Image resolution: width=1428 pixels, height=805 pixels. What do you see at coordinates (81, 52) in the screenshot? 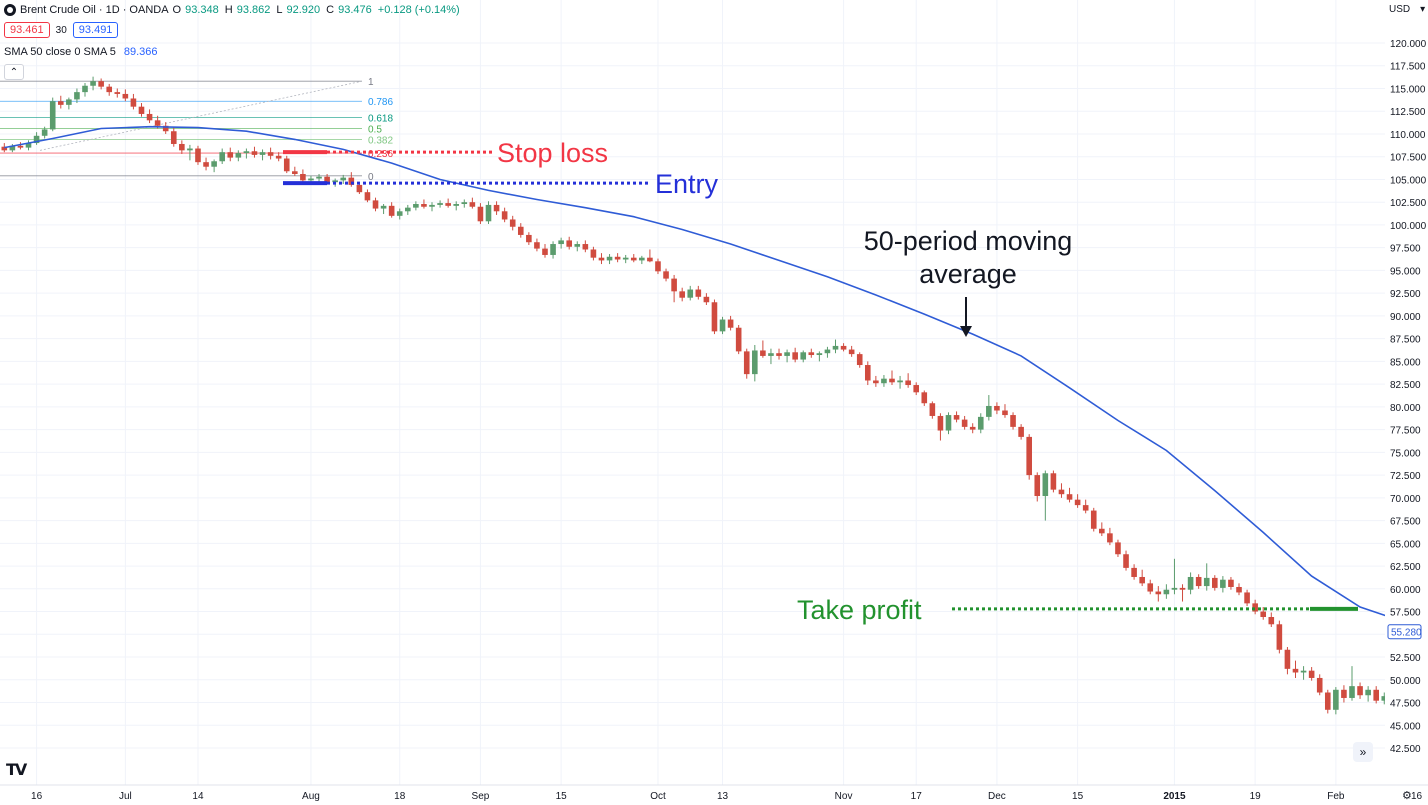
I see `indicator-legend: SMA 50 close 0 SMA 5 89.366` at bounding box center [81, 52].